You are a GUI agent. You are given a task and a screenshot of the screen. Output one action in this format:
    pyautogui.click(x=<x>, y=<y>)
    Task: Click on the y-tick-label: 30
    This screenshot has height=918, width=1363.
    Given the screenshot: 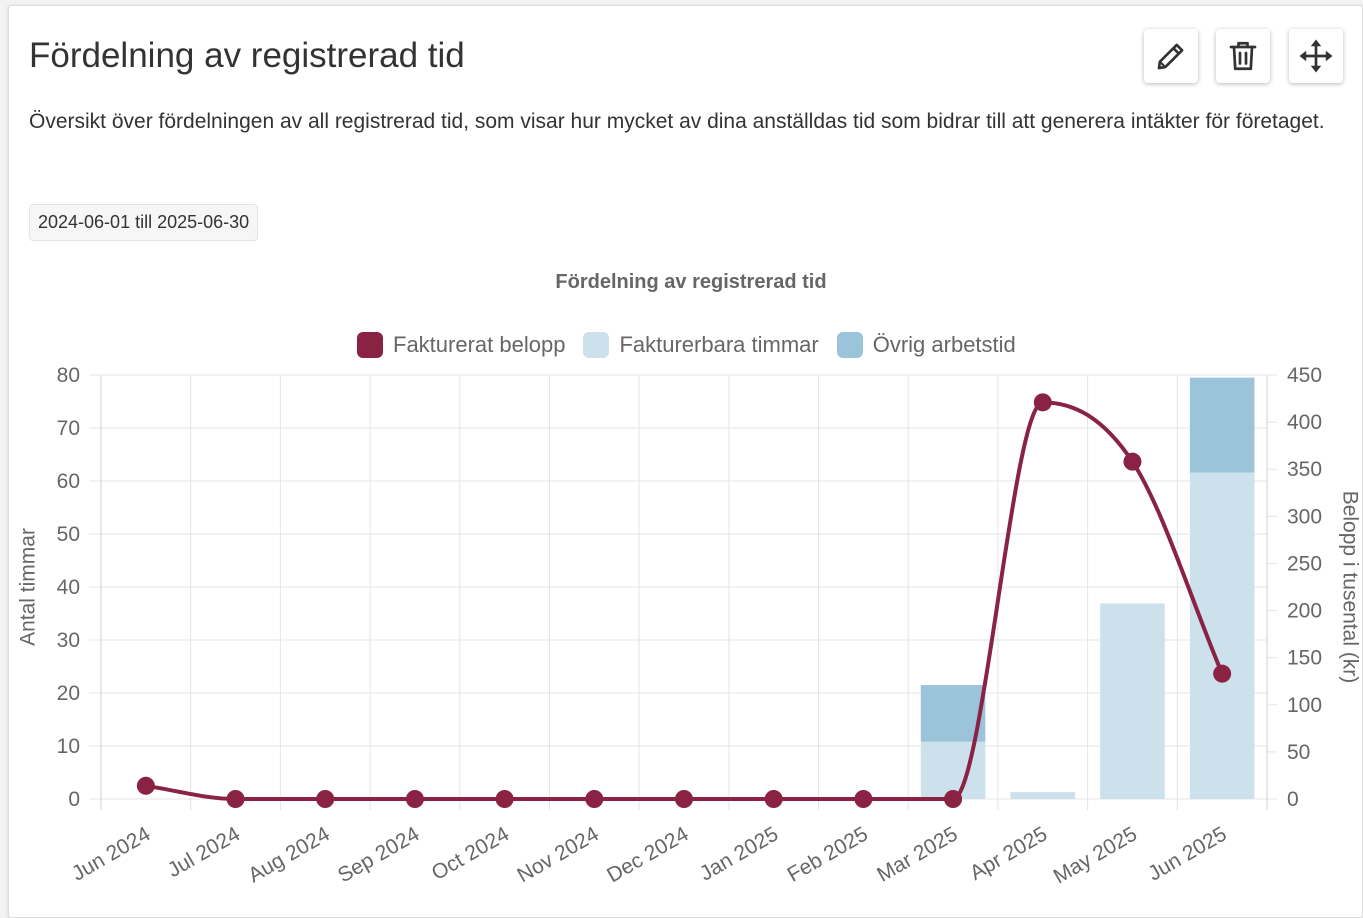 What is the action you would take?
    pyautogui.click(x=68, y=640)
    